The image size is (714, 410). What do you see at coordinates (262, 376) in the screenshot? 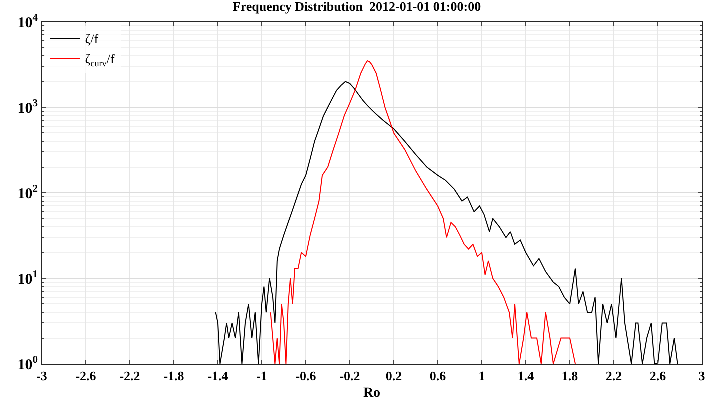
I see `x-tick-label: -1` at bounding box center [262, 376].